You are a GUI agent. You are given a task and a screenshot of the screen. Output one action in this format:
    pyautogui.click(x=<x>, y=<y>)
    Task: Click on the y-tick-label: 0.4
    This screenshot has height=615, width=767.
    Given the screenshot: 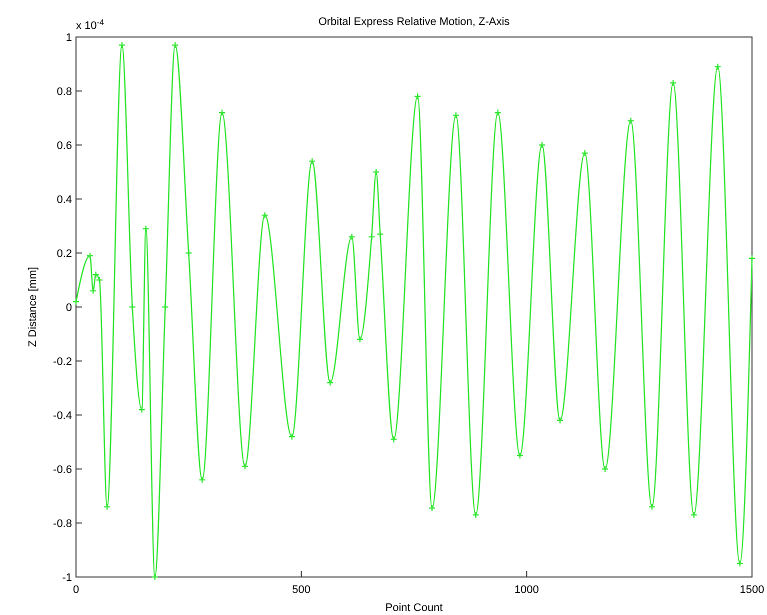 What is the action you would take?
    pyautogui.click(x=64, y=200)
    